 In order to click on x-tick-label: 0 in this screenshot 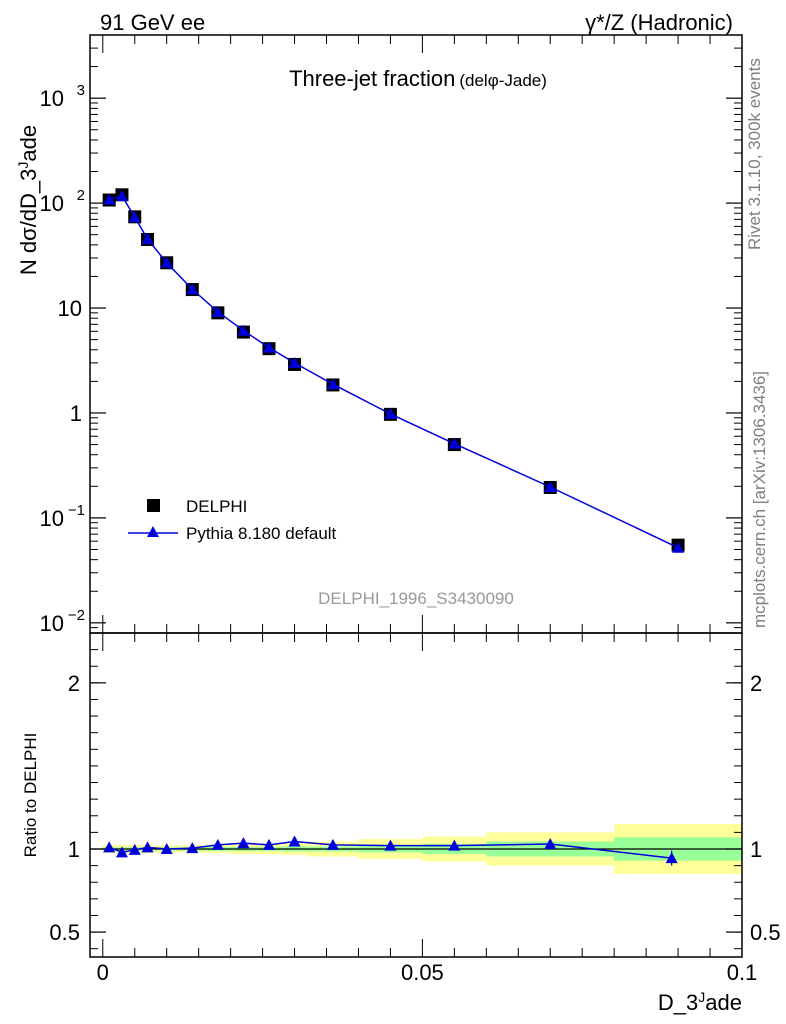, I will do `click(103, 972)`.